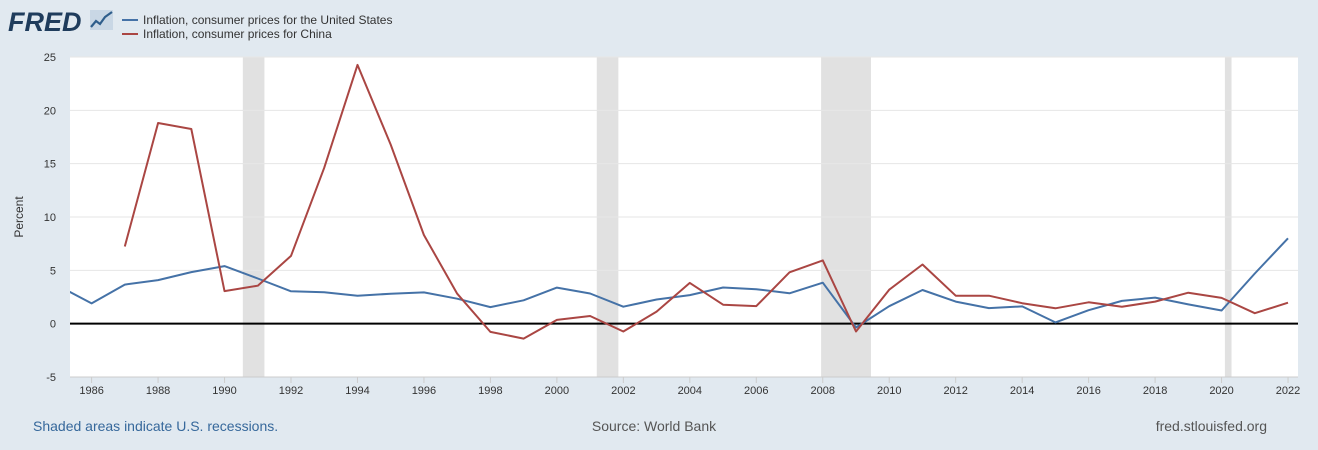 Image resolution: width=1318 pixels, height=450 pixels. I want to click on x-tick-label: 2014, so click(1022, 391).